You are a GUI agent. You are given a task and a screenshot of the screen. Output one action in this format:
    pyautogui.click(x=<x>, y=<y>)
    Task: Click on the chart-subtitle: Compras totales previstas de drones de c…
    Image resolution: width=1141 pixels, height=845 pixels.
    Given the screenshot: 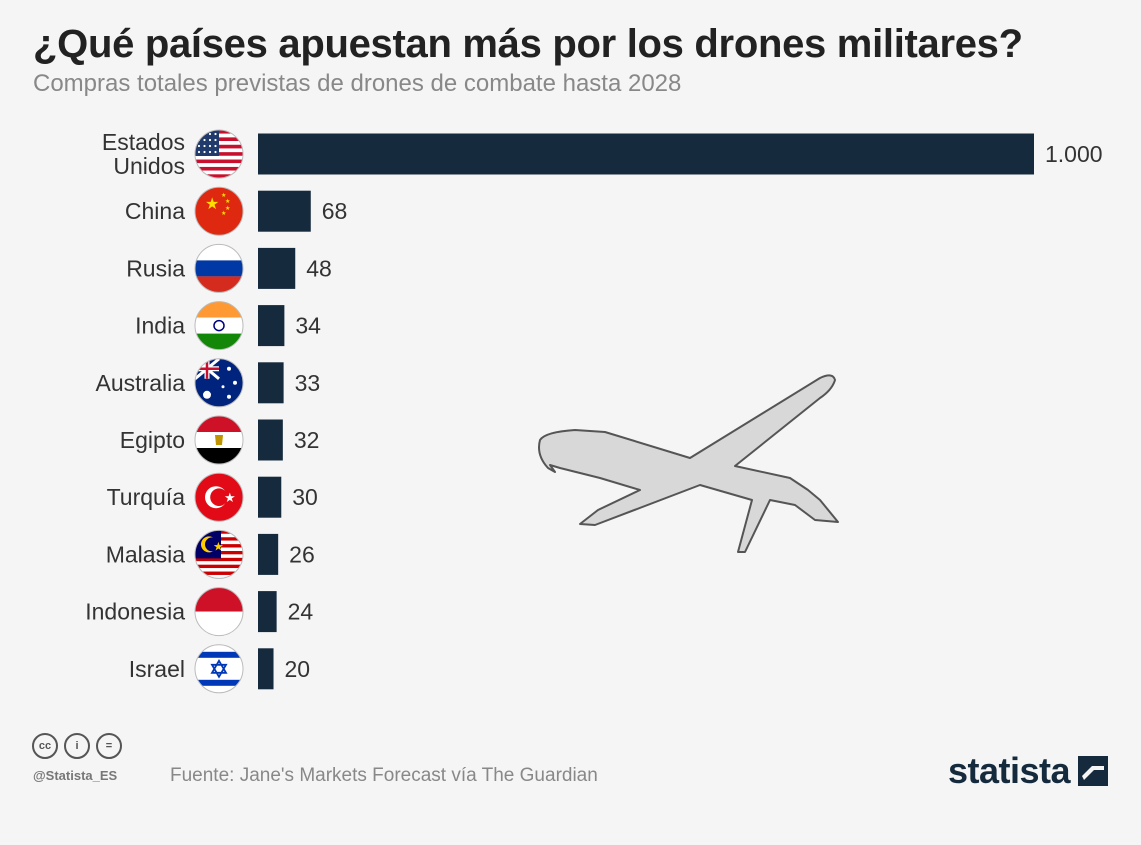 What is the action you would take?
    pyautogui.click(x=357, y=83)
    